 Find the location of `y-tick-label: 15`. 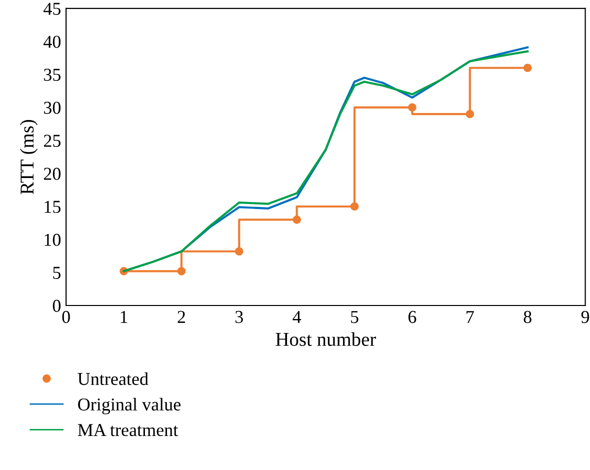

y-tick-label: 15 is located at coordinates (52, 206).